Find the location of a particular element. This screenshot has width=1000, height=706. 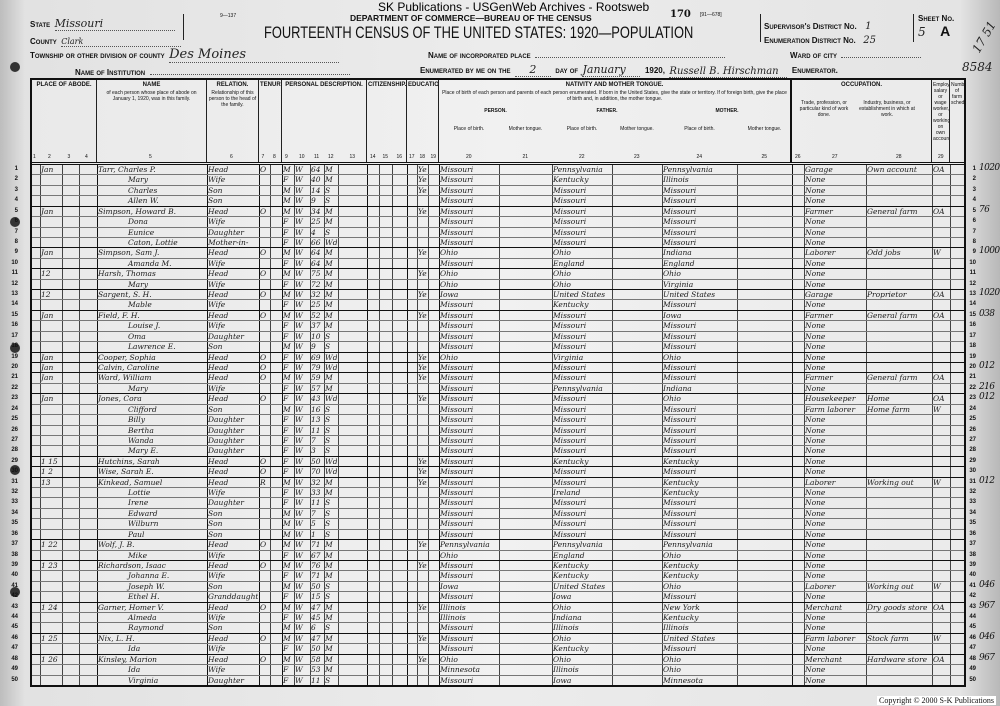

cell-age: 57 is located at coordinates (316, 388).